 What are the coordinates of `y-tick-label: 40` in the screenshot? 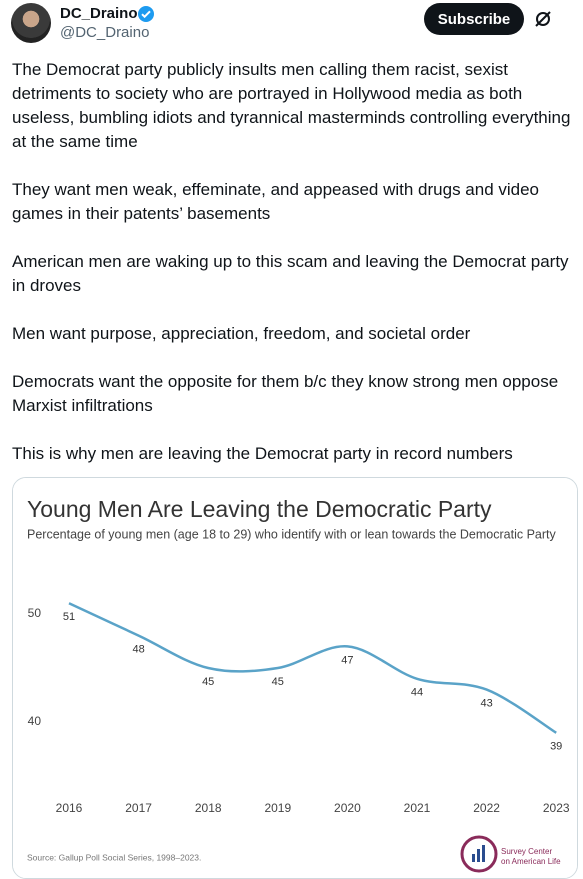 It's located at (35, 721).